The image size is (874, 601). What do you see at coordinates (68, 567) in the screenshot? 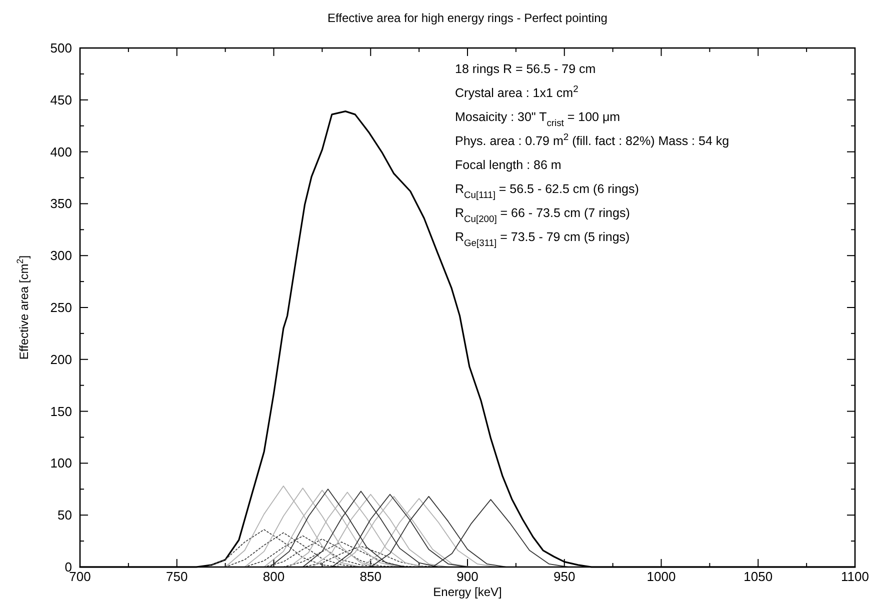
I see `y-tick-label: 0` at bounding box center [68, 567].